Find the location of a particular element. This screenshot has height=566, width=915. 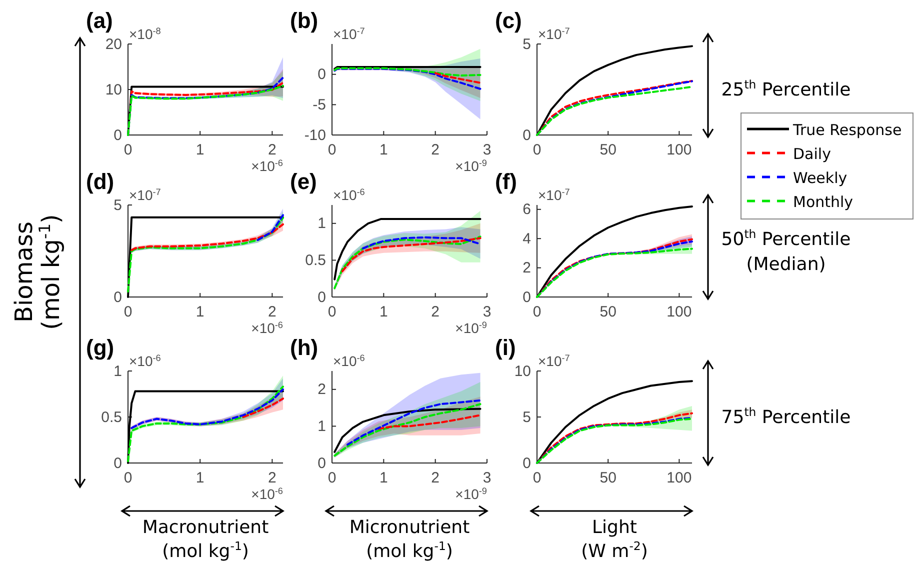

chart-title: (c) is located at coordinates (508, 20).